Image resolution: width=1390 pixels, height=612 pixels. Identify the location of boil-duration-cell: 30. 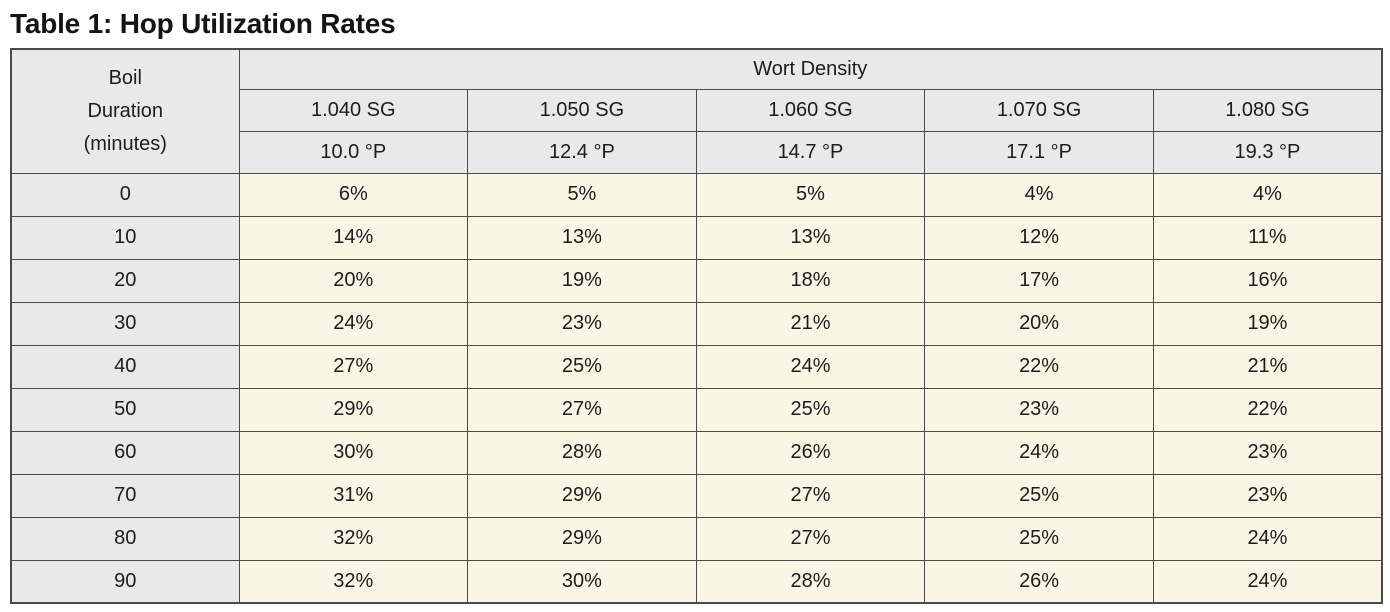
(125, 323).